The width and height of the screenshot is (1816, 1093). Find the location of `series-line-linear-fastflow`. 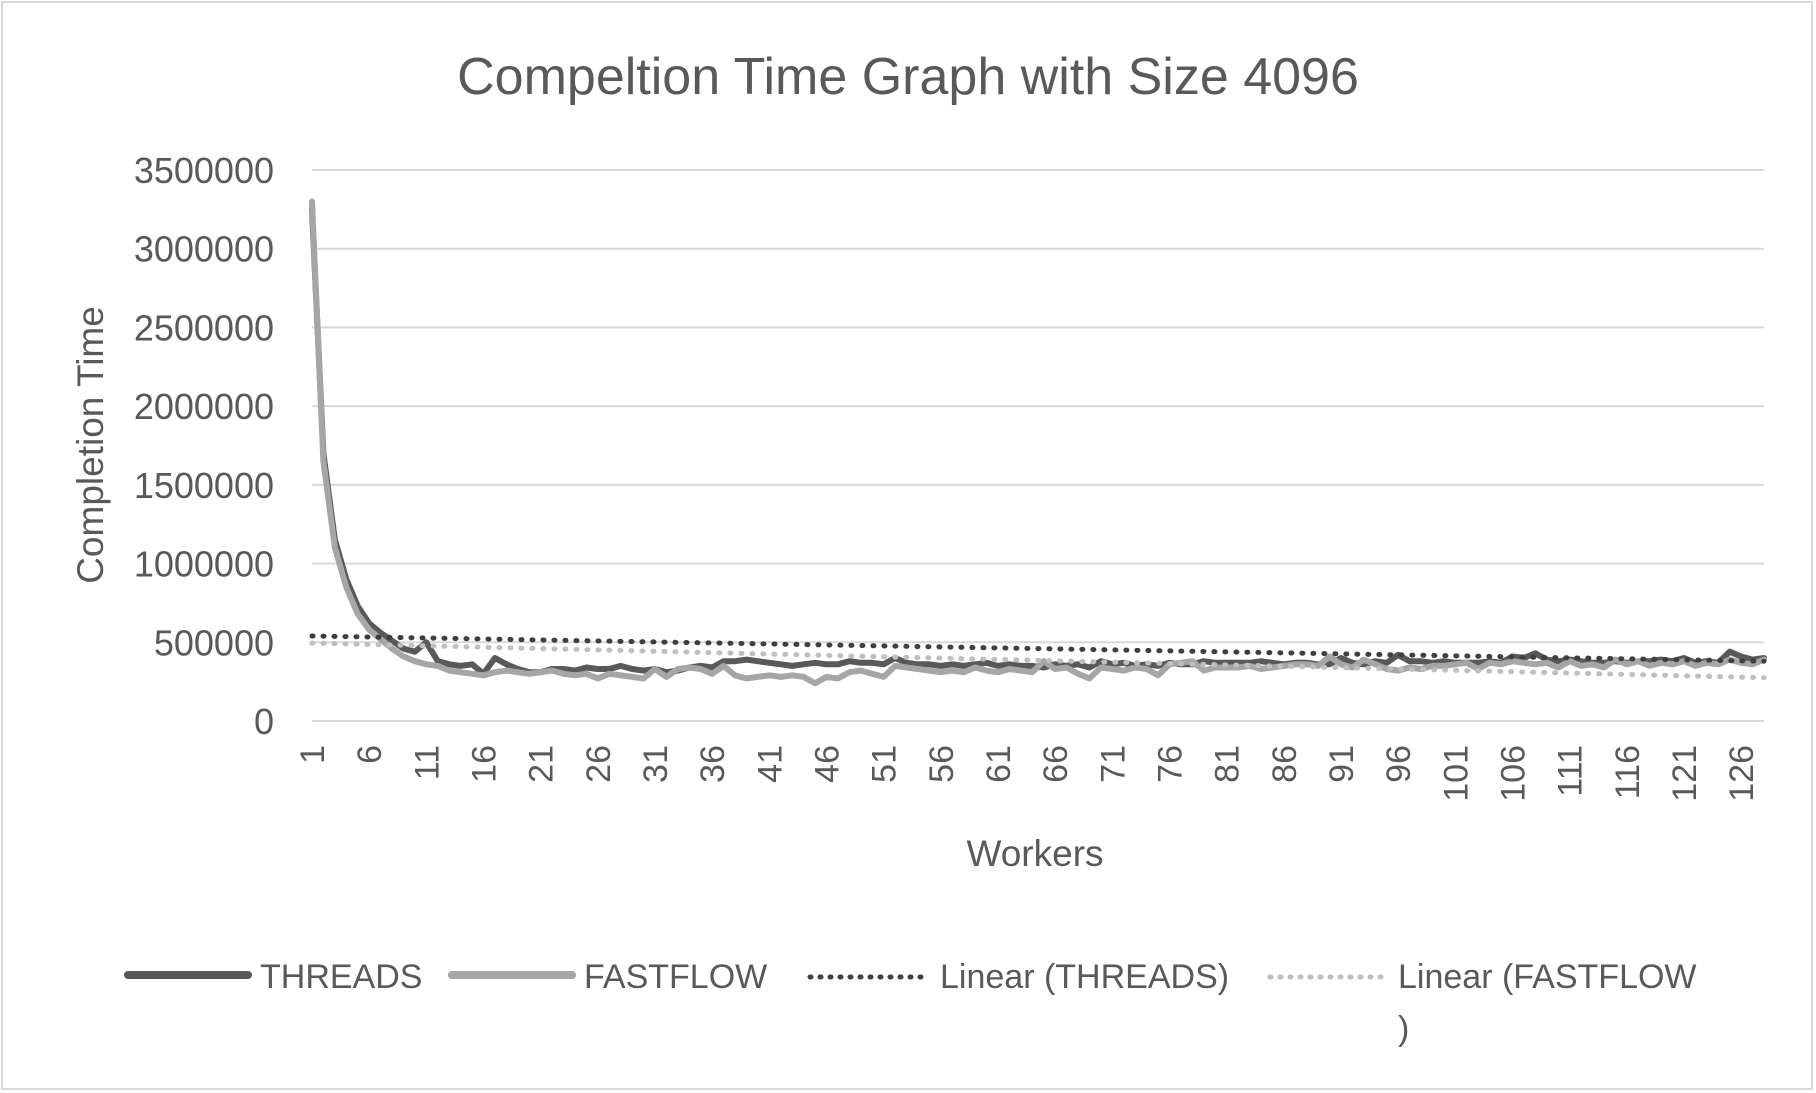

series-line-linear-fastflow is located at coordinates (1038, 660).